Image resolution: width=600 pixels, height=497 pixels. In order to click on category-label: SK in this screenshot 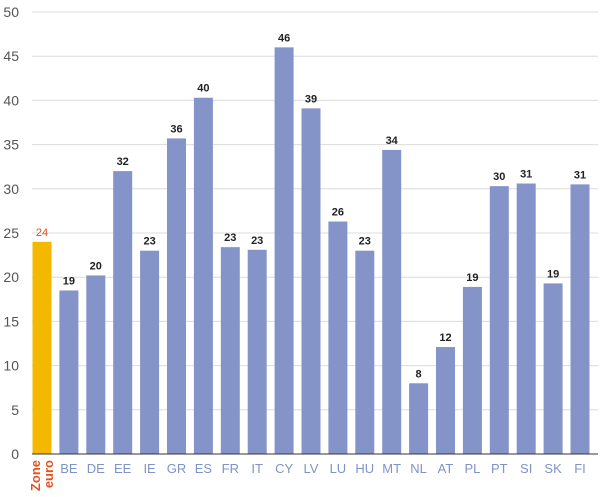, I will do `click(553, 468)`.